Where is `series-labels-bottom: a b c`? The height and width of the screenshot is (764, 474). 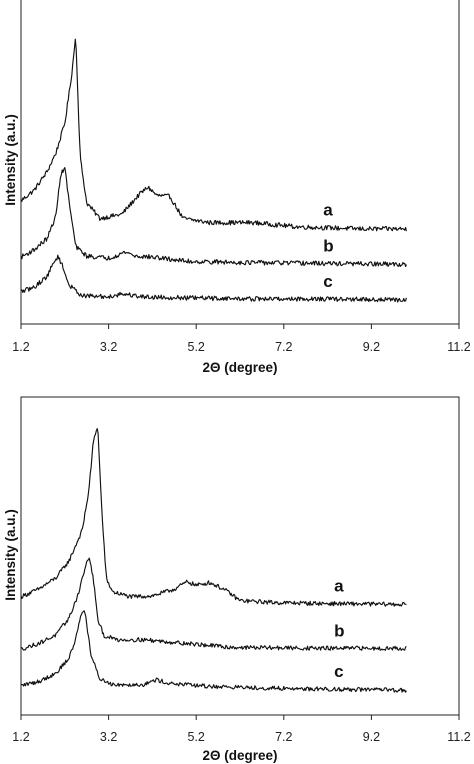 series-labels-bottom: a b c is located at coordinates (339, 628).